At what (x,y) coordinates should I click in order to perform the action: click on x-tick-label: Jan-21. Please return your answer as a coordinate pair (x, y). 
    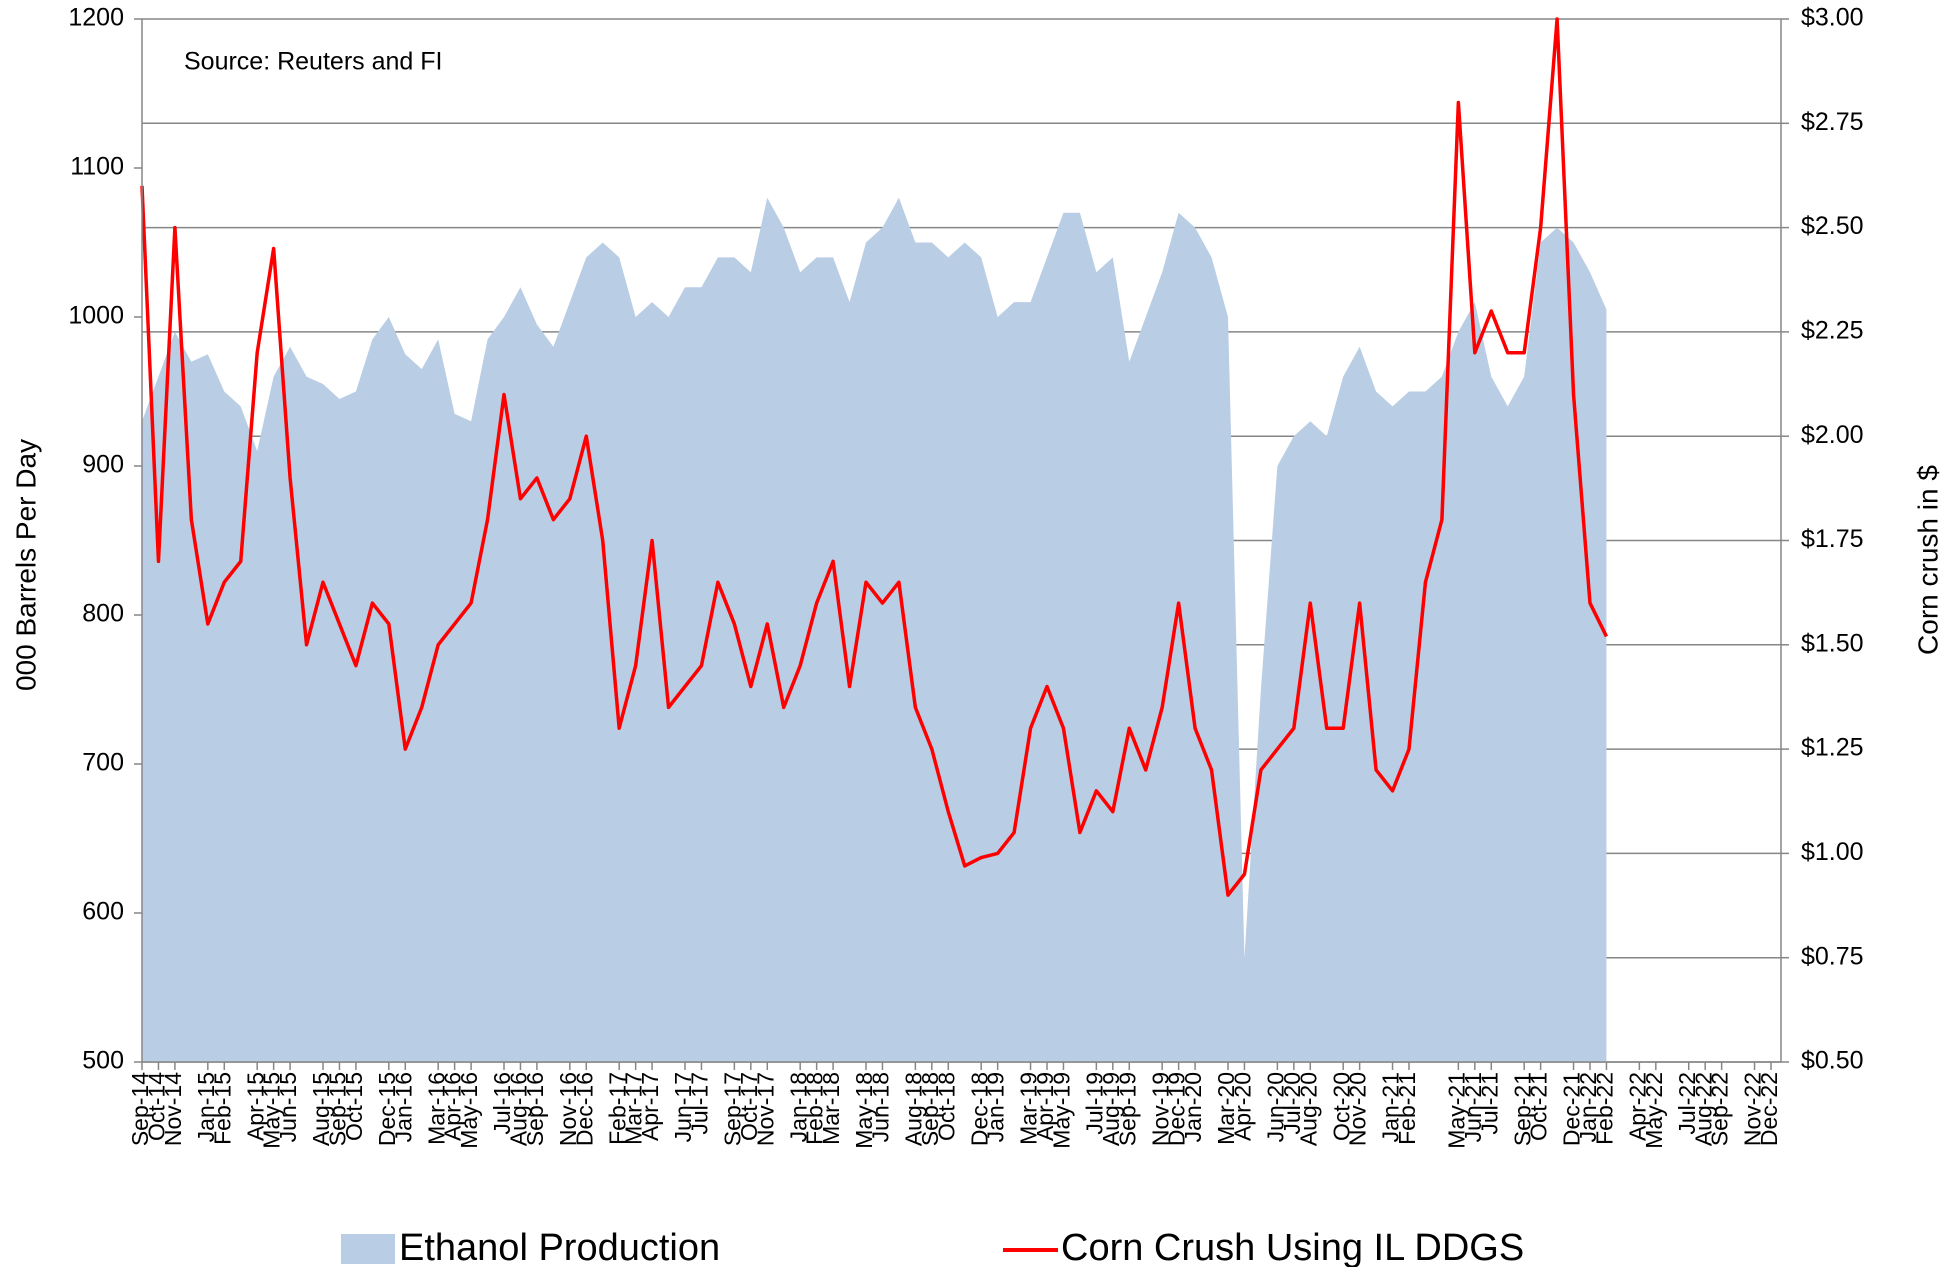
    Looking at the image, I should click on (1391, 1107).